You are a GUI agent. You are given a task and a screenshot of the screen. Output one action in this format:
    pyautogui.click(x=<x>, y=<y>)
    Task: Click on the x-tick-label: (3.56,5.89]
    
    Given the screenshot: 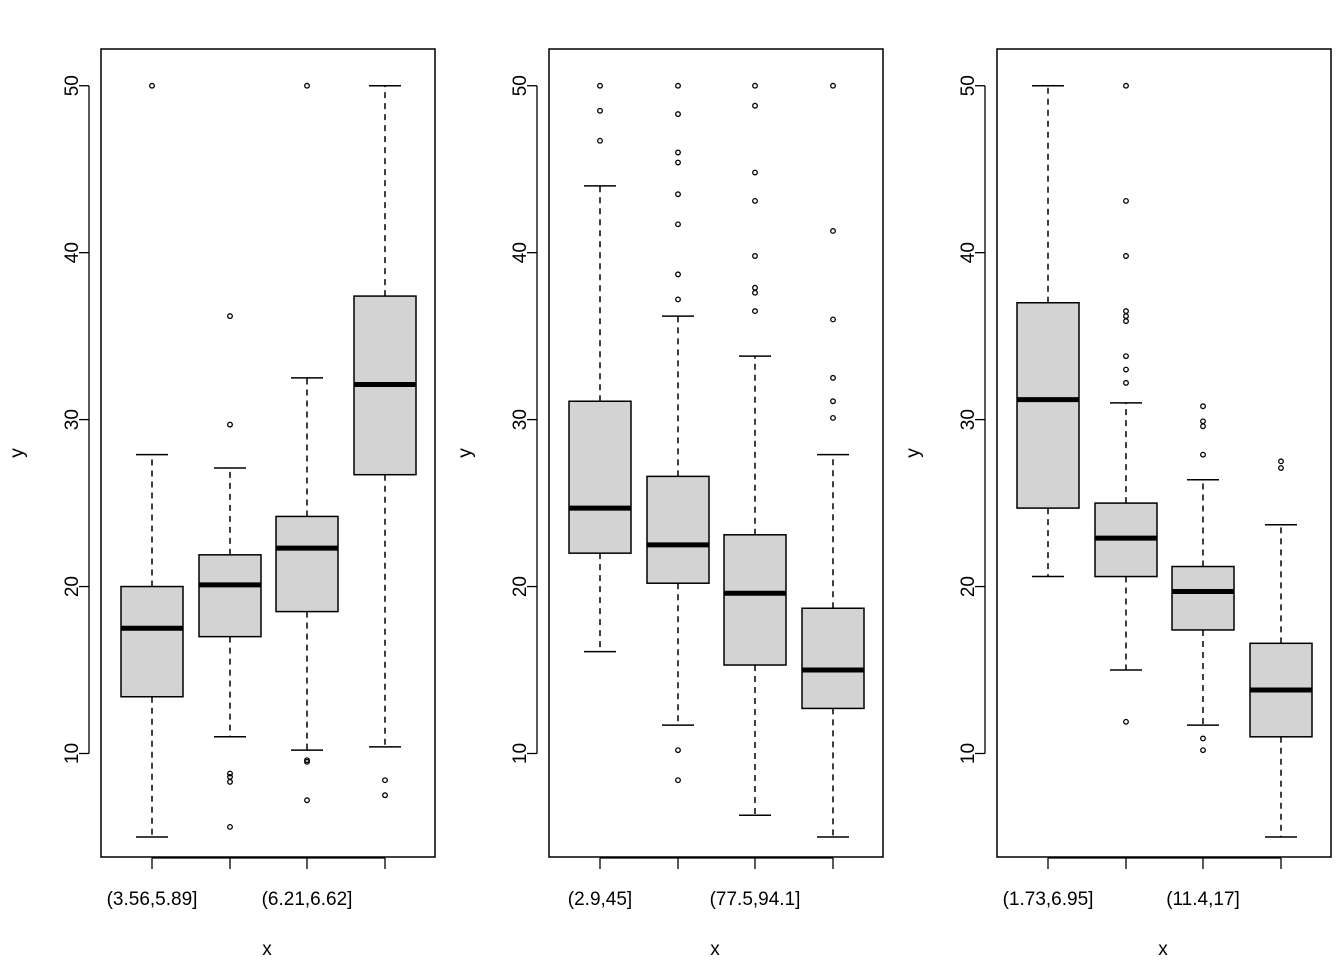 What is the action you would take?
    pyautogui.click(x=152, y=899)
    